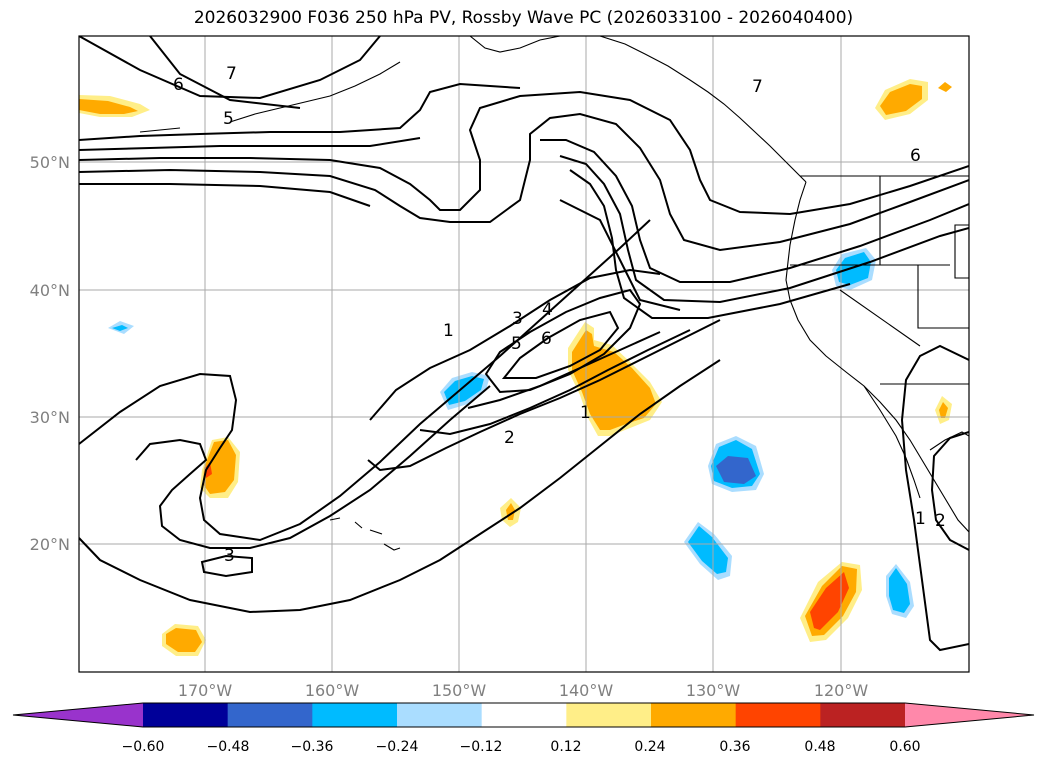  Describe the element at coordinates (143, 747) in the screenshot. I see `colorbar-tick-label: −0.60` at that location.